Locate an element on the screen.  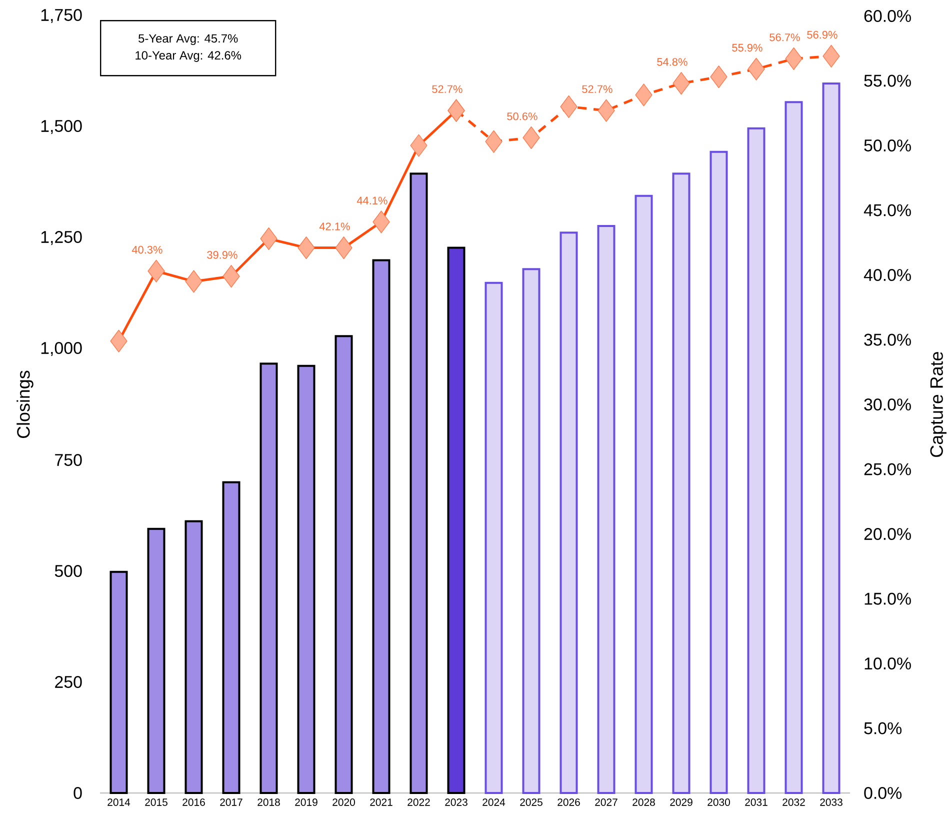
y-tick-label: 0 is located at coordinates (78, 793).